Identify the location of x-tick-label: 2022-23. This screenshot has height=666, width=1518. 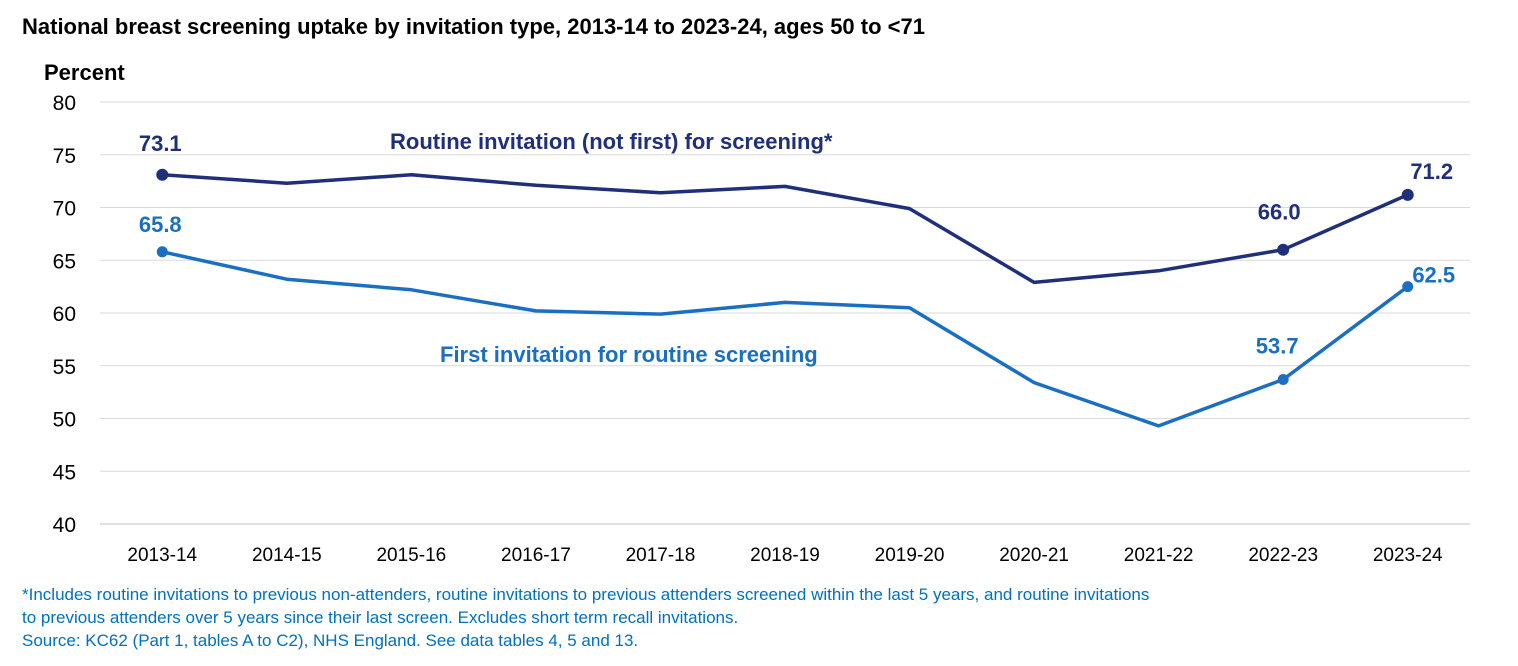
(1283, 555).